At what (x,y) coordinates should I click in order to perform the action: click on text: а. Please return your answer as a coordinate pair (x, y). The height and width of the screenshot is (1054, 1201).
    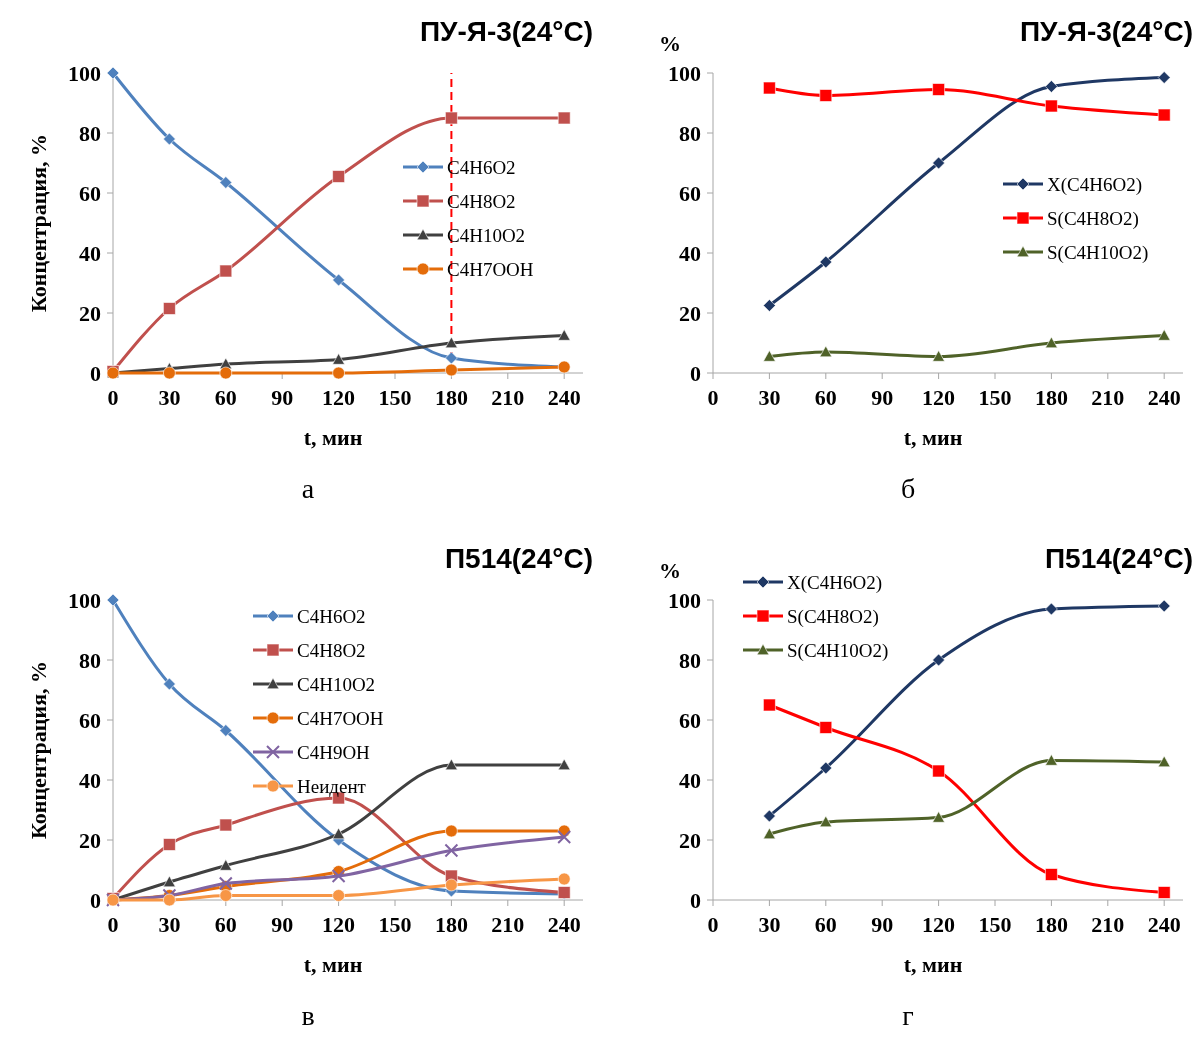
    Looking at the image, I should click on (308, 488).